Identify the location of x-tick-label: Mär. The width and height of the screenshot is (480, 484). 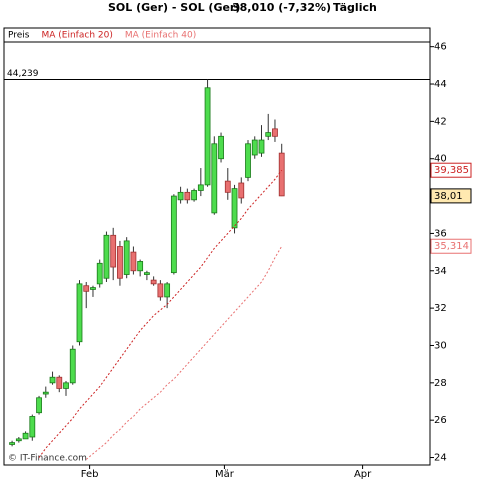
(225, 474).